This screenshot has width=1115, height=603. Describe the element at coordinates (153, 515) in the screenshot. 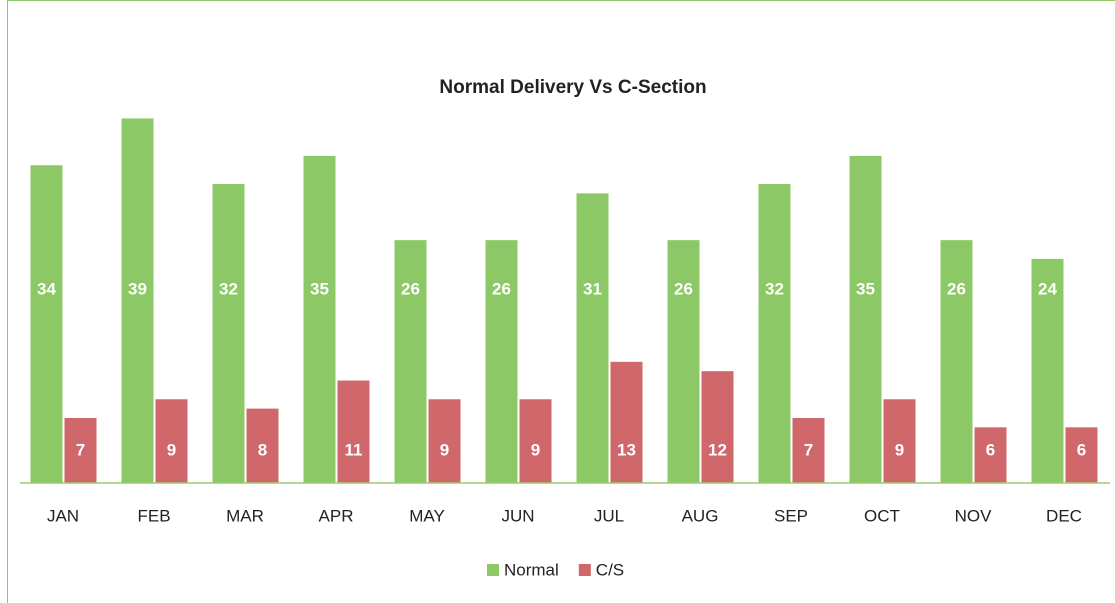

I see `x-tick-label: FEB` at that location.